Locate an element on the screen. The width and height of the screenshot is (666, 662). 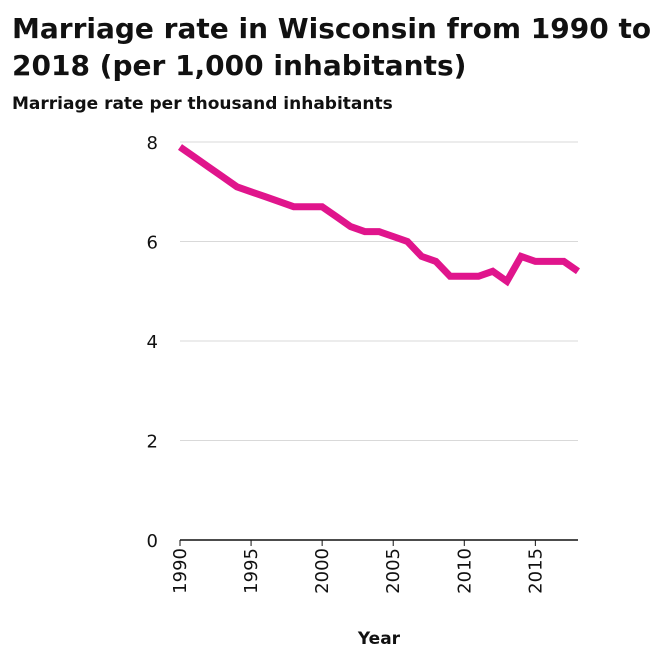
y-tick-label-2: 2 is located at coordinates (152, 442).